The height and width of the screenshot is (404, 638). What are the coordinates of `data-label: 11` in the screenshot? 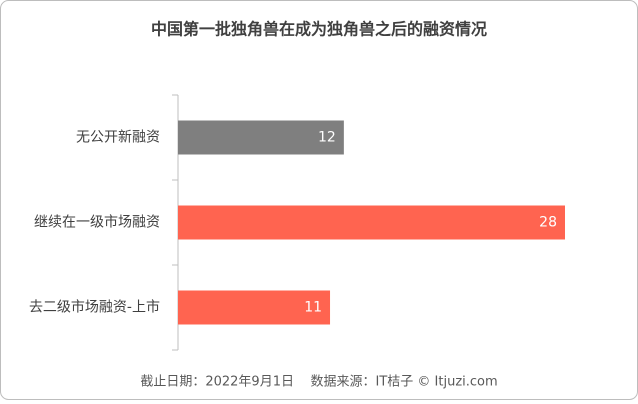 It's located at (313, 308).